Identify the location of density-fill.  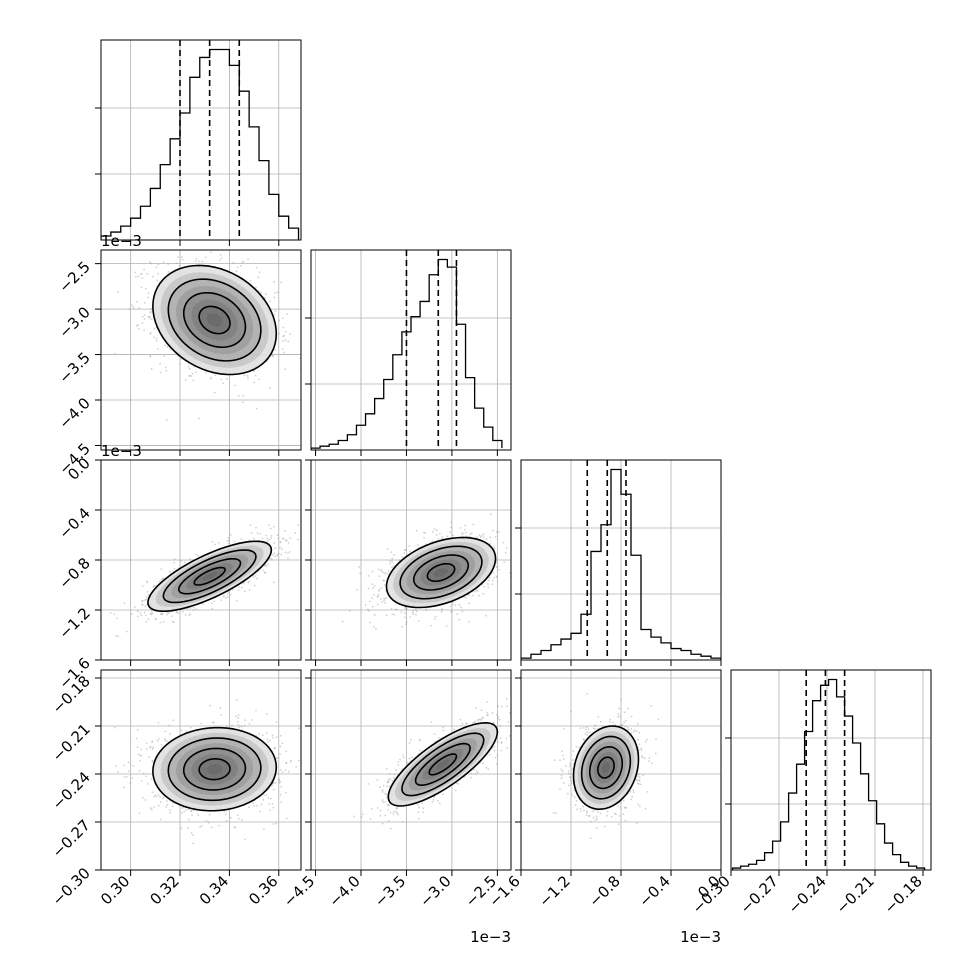
(214, 320).